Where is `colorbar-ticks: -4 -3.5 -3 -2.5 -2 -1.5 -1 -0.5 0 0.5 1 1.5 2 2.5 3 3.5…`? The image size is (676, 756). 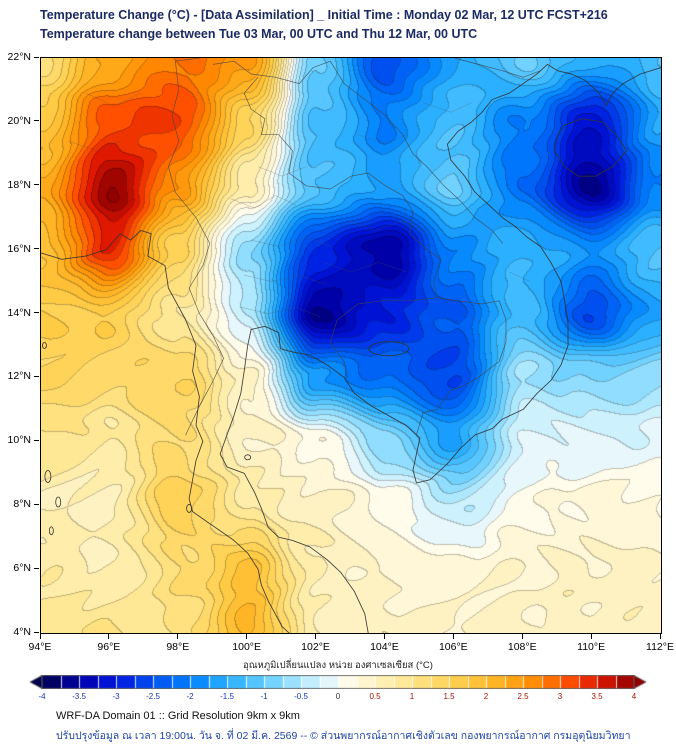 colorbar-ticks: -4 -3.5 -3 -2.5 -2 -1.5 -1 -0.5 0 0.5 1 1.5 2 2.5 3 3.5… is located at coordinates (338, 698).